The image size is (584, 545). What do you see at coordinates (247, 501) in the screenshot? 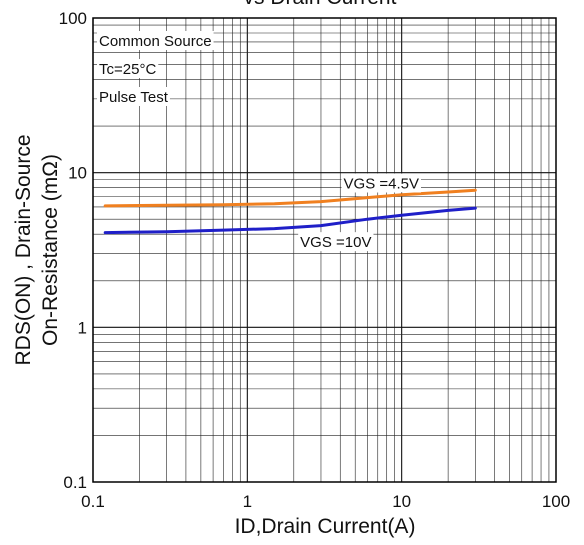
I see `x-tick-label: 1` at bounding box center [247, 501].